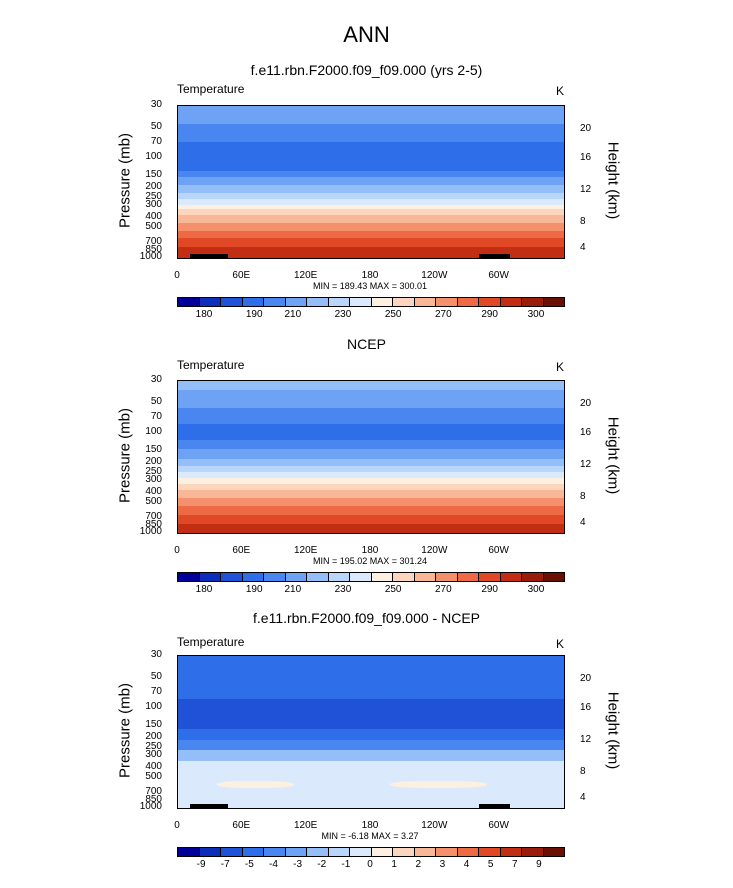 Image resolution: width=733 pixels, height=888 pixels. I want to click on y-tick-label: 100, so click(153, 432).